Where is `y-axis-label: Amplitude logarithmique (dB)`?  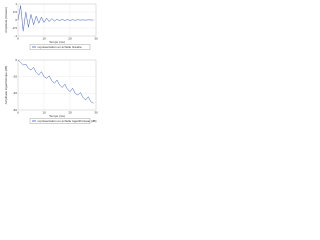 y-axis-label: Amplitude logarithmique (dB) is located at coordinates (6, 85).